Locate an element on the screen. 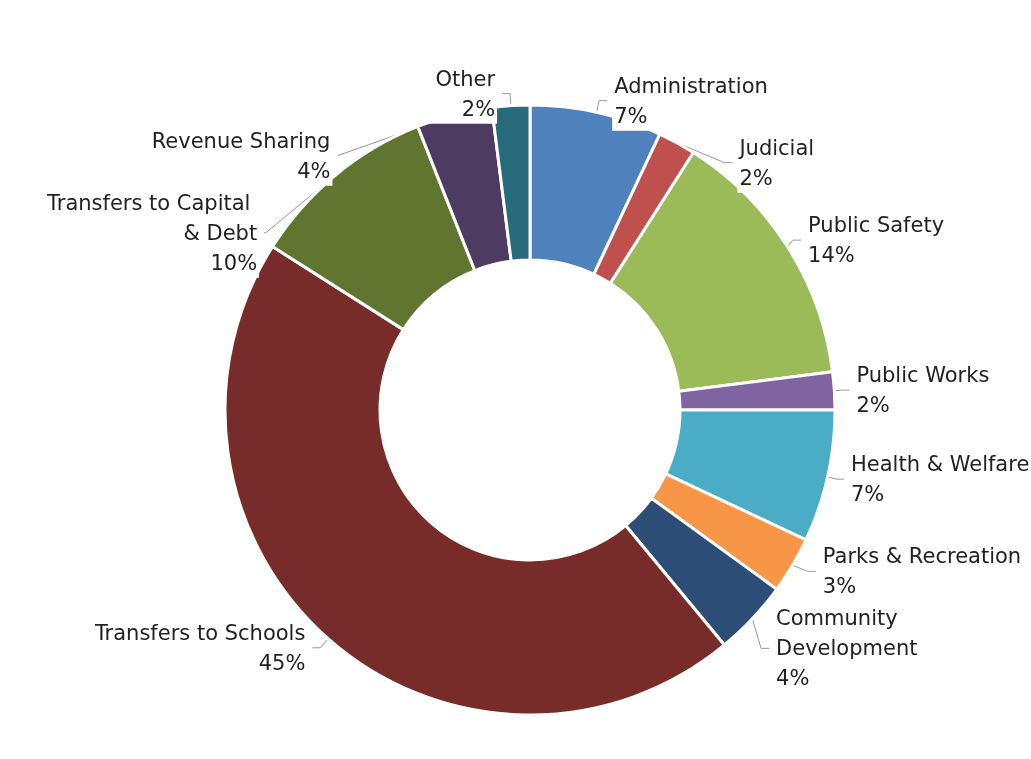 This screenshot has height=759, width=1031. slice-label: Health & Welfare is located at coordinates (940, 464).